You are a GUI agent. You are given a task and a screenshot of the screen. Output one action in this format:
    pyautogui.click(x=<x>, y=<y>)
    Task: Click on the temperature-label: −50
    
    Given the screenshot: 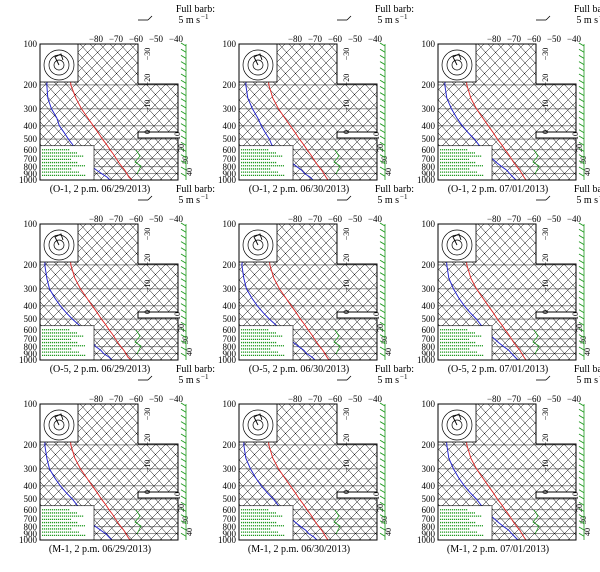 What is the action you would take?
    pyautogui.click(x=156, y=219)
    